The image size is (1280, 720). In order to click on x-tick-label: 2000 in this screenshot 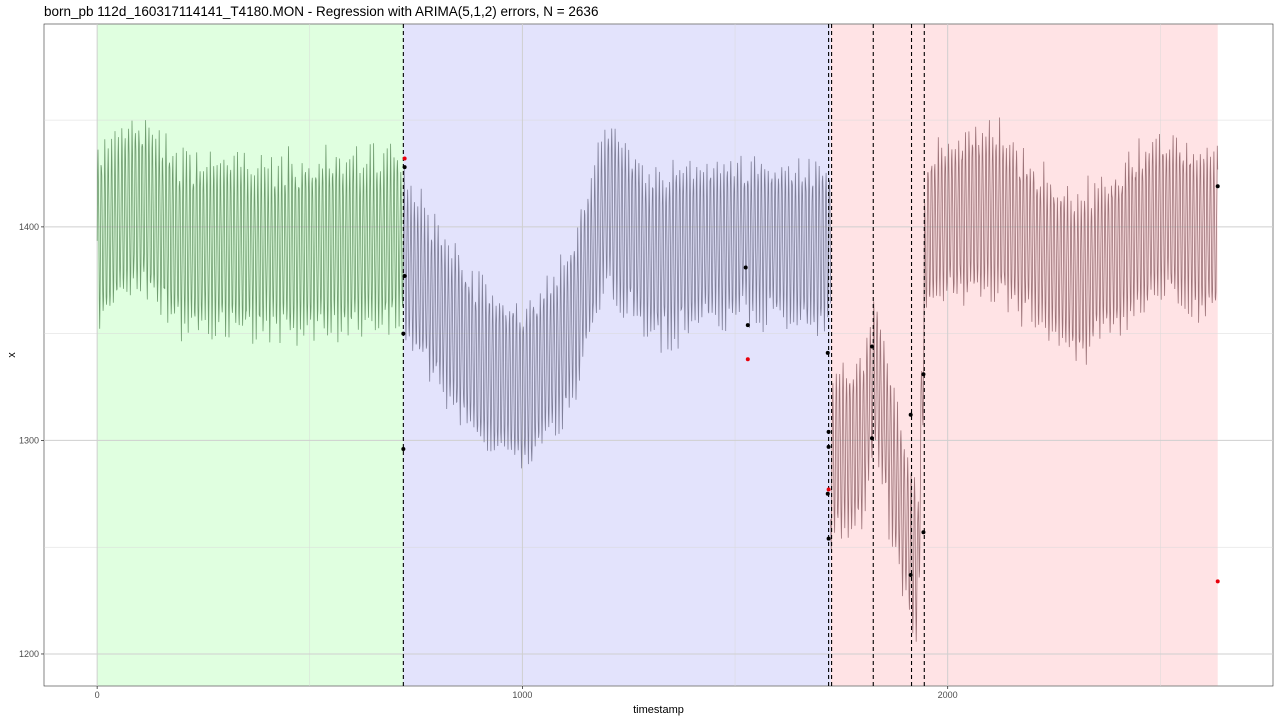, I will do `click(948, 695)`.